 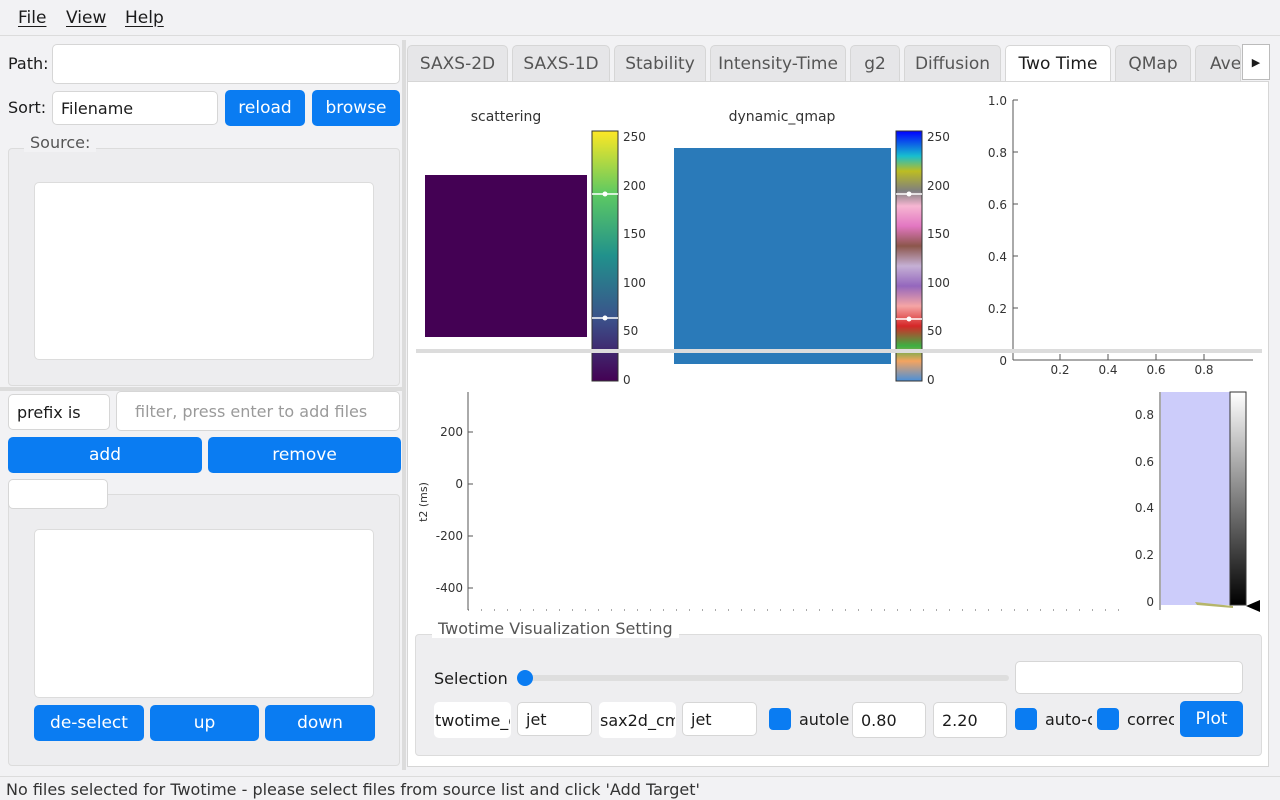 I want to click on source-list, so click(x=204, y=271).